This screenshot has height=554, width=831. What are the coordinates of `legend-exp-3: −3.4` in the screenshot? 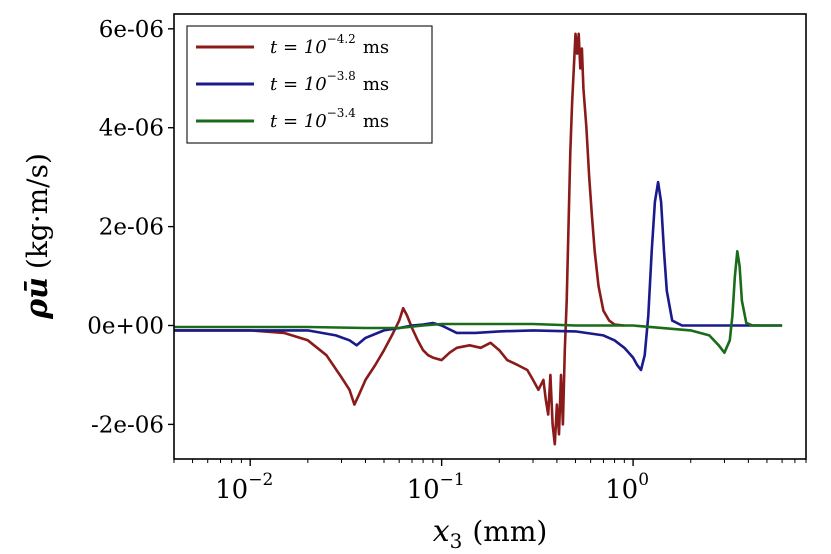 It's located at (342, 113).